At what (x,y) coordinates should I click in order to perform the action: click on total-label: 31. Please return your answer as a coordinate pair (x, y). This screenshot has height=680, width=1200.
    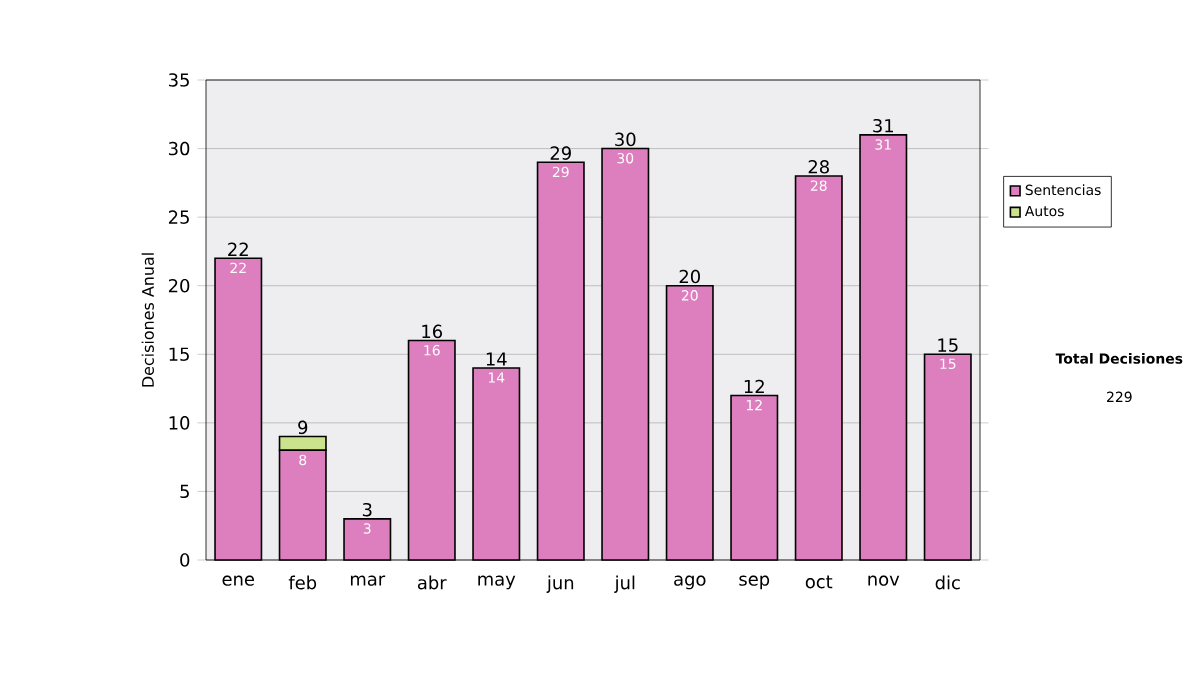
    Looking at the image, I should click on (883, 125).